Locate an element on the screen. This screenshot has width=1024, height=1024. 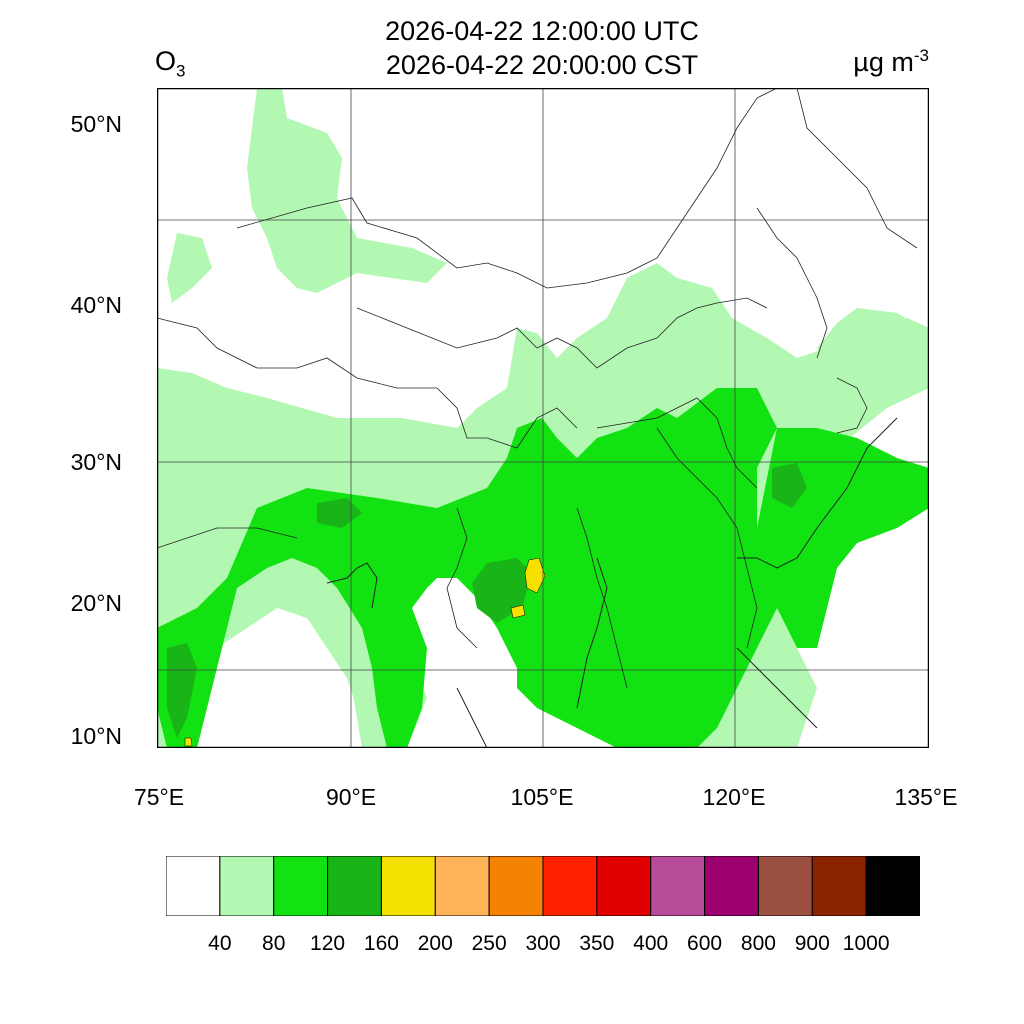
lat-label: 40°N is located at coordinates (96, 305).